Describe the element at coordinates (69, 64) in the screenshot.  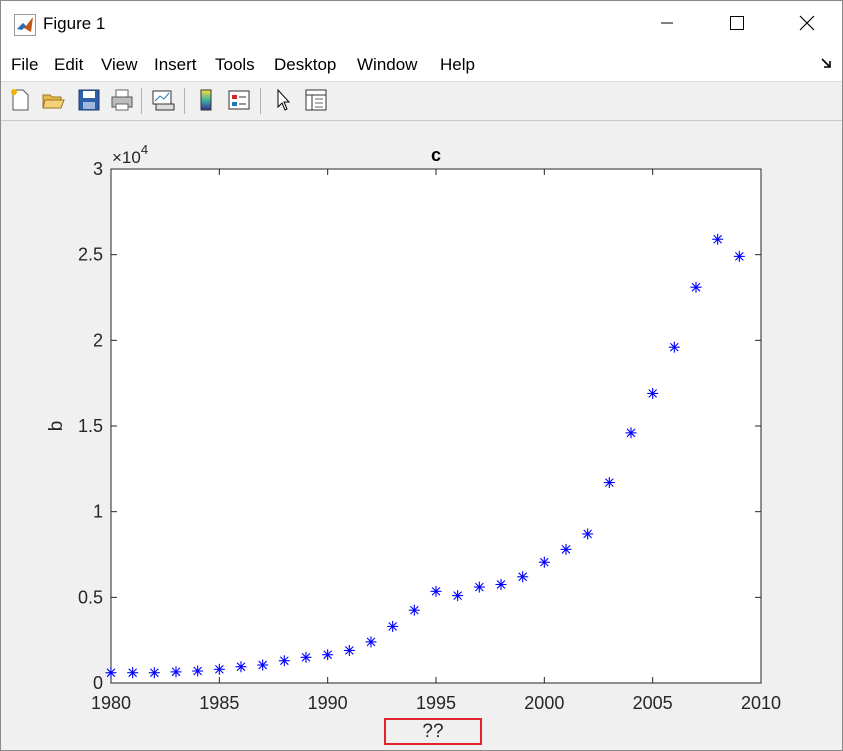
I see `menu-edit: Edit` at that location.